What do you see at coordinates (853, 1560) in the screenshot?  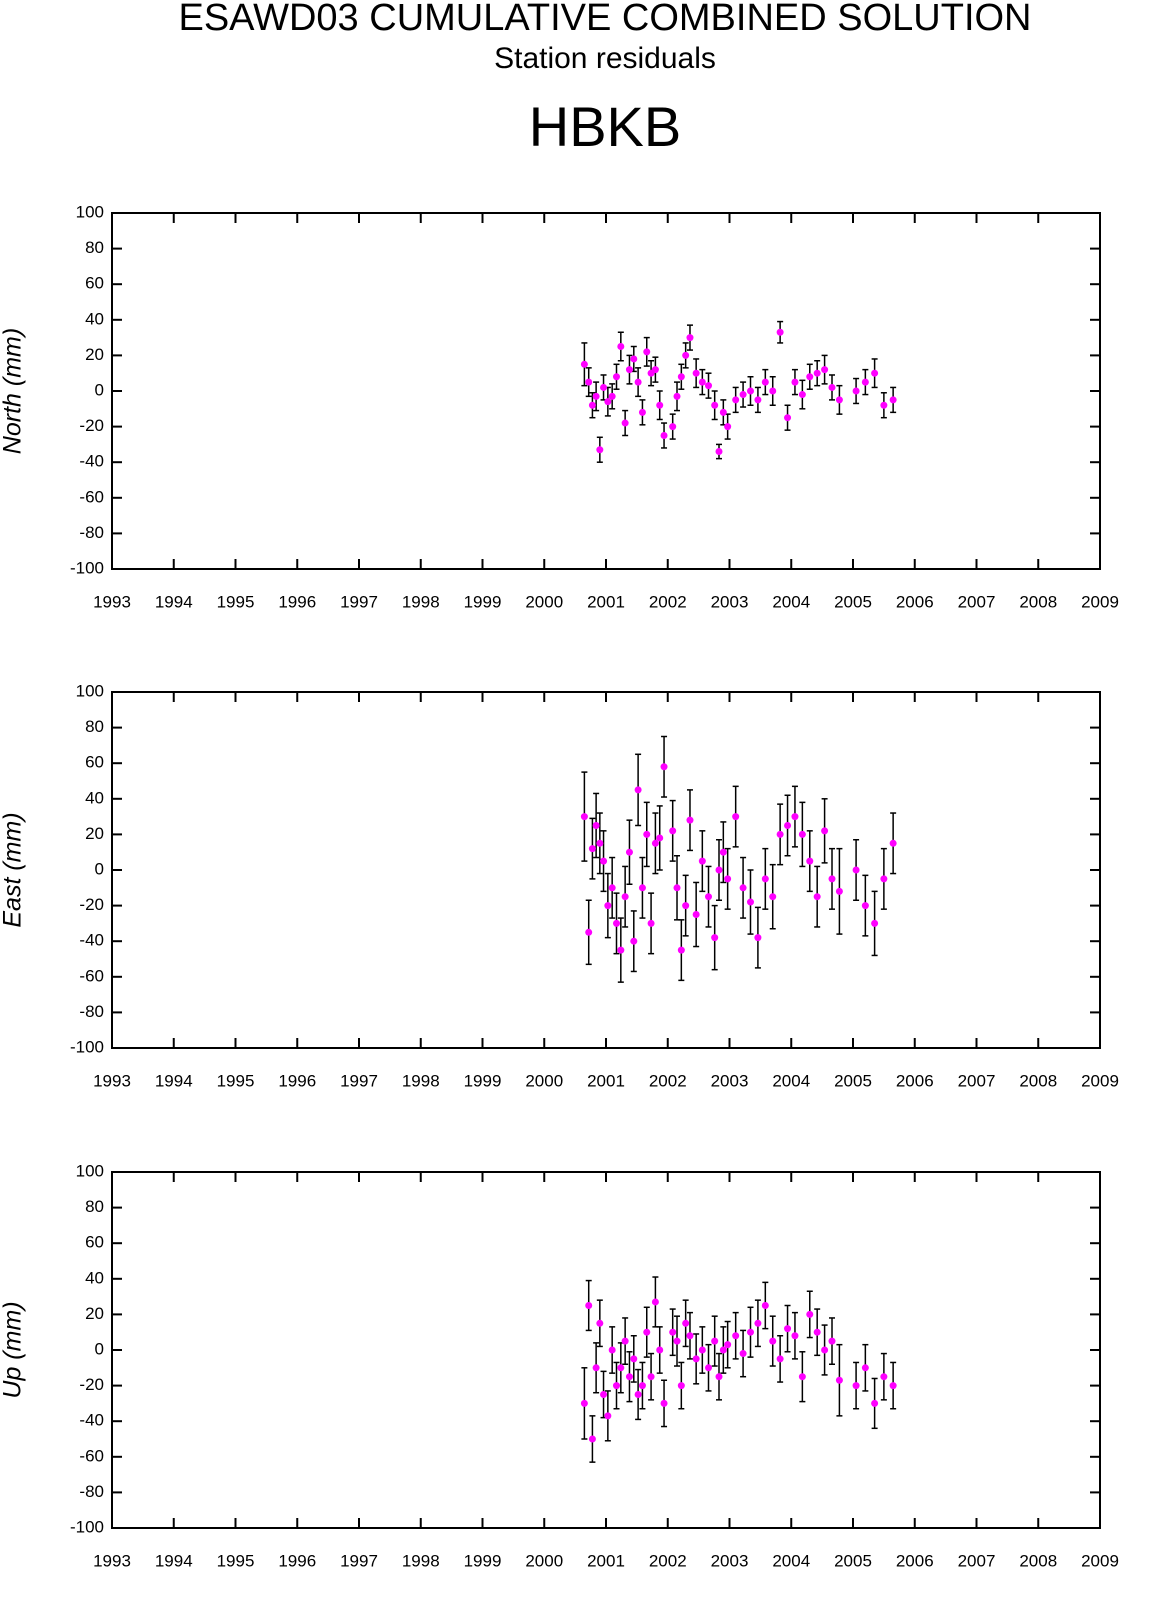 I see `x-tick-label: 2005` at bounding box center [853, 1560].